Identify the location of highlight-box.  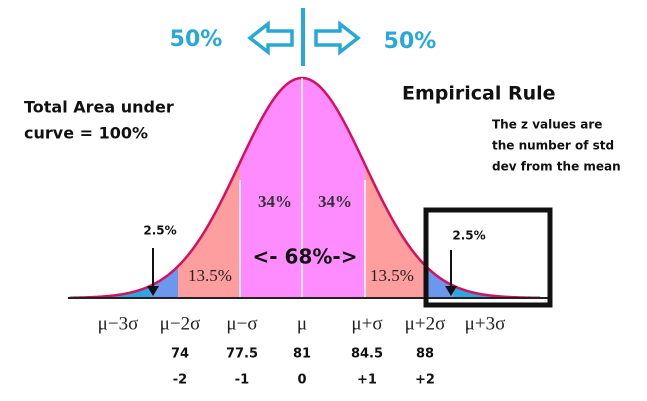
(488, 257).